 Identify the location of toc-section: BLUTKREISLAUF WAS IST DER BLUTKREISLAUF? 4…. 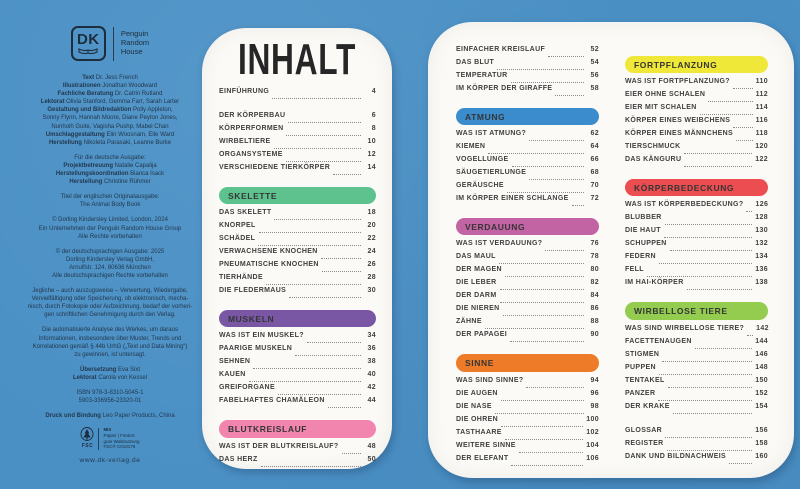
(297, 444).